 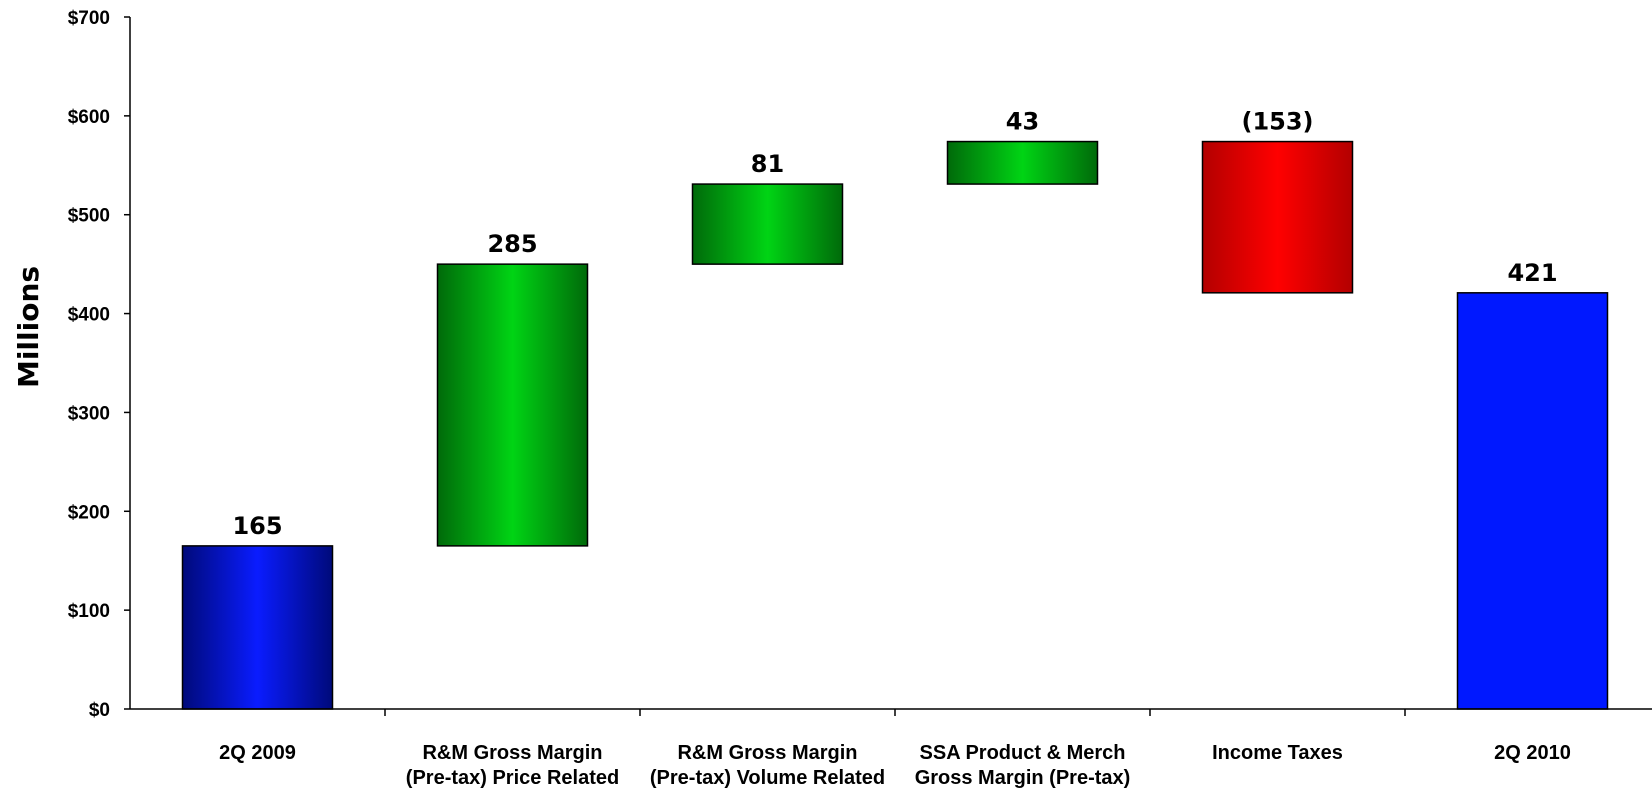 I want to click on y-tick-label: $700, so click(x=89, y=18).